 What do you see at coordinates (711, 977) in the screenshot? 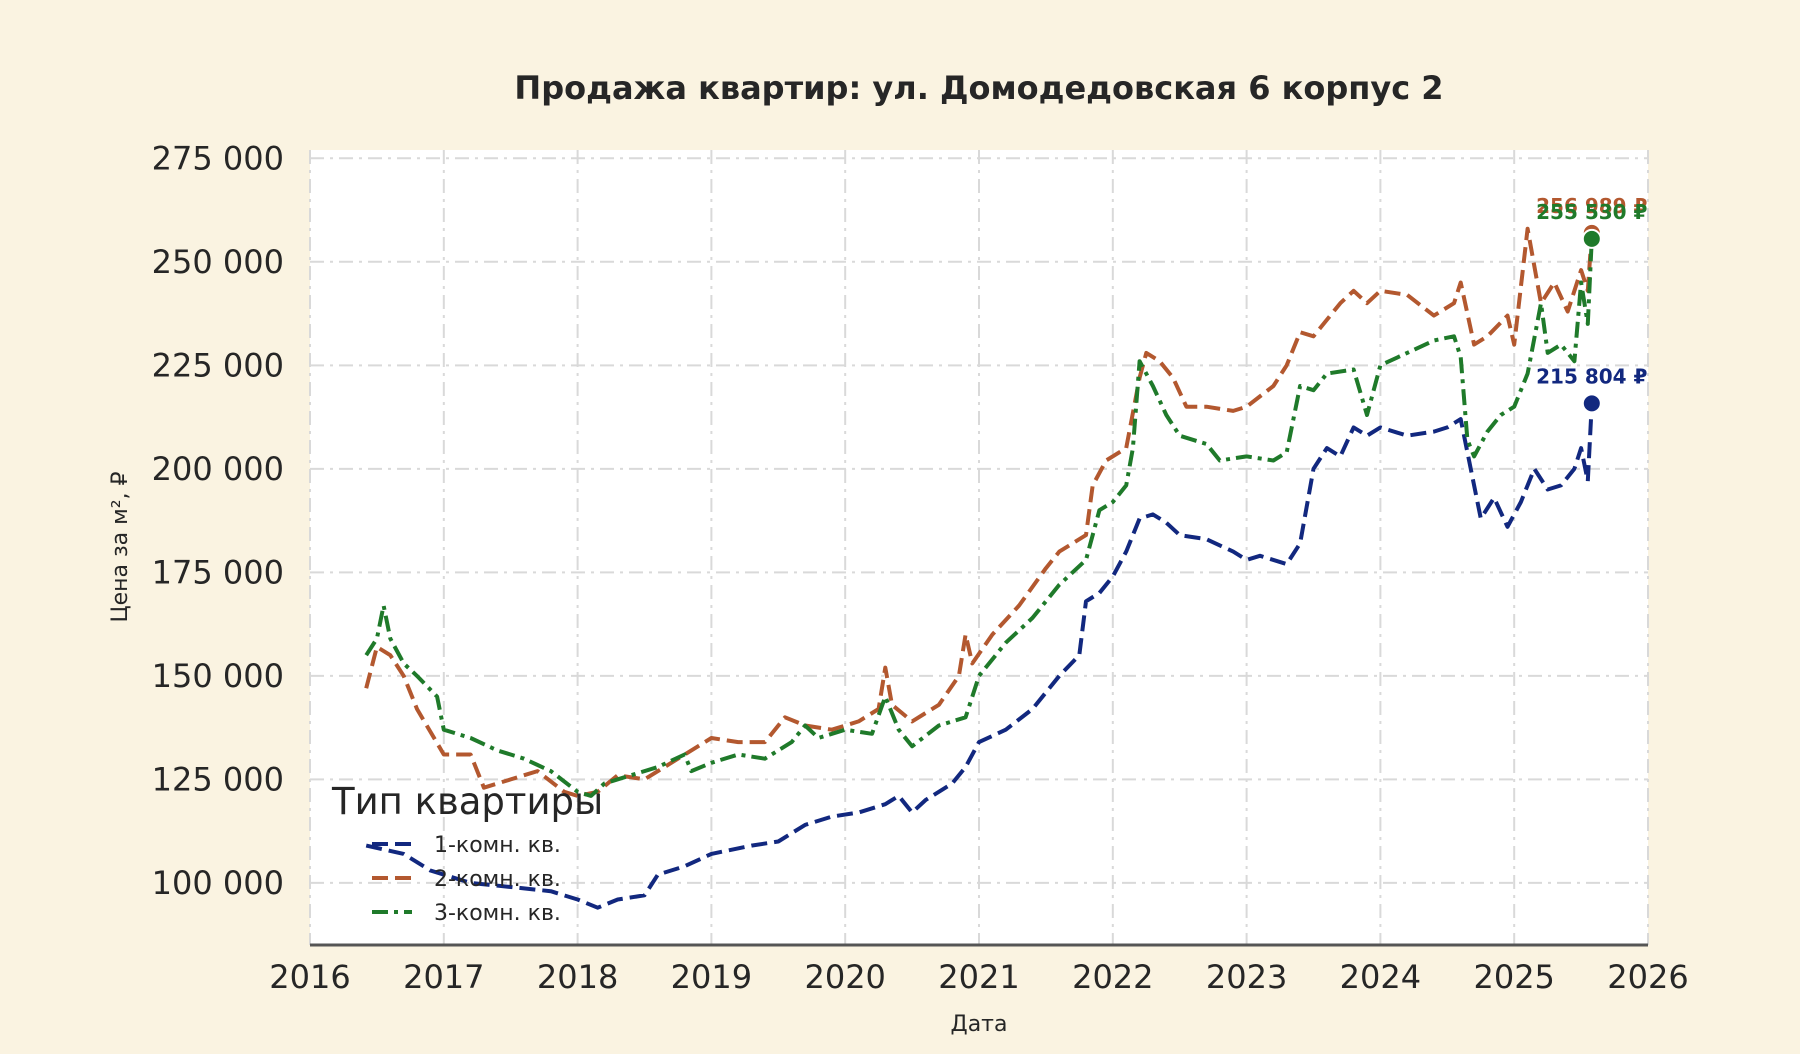
I see `x-tick-label: 2019` at bounding box center [711, 977].